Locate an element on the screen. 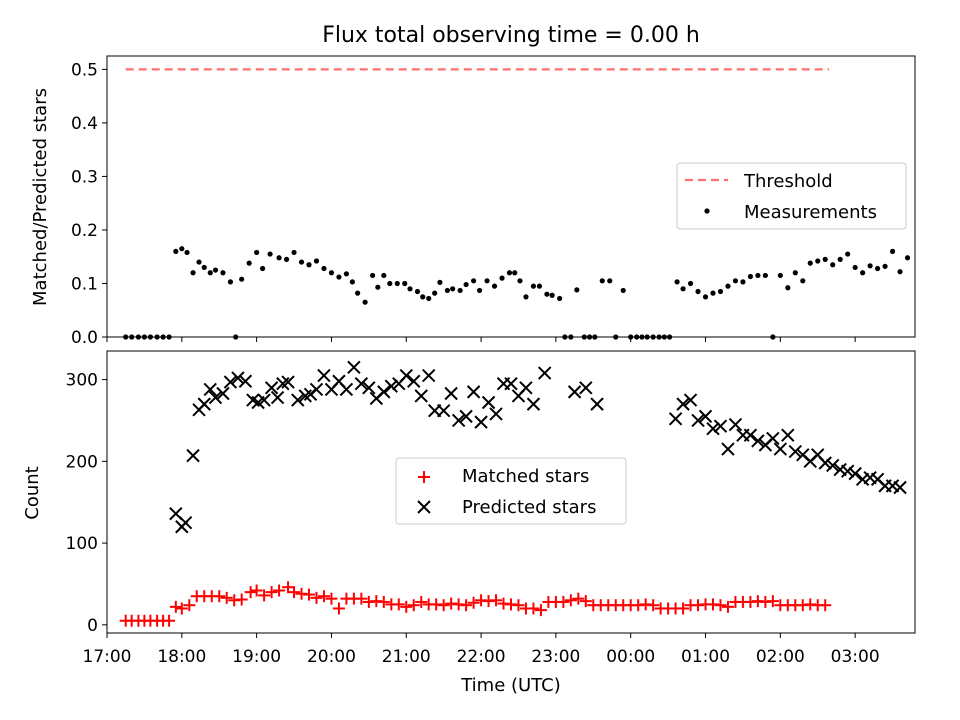 The width and height of the screenshot is (960, 720). bottom-y-tick-label: 300 is located at coordinates (82, 381).